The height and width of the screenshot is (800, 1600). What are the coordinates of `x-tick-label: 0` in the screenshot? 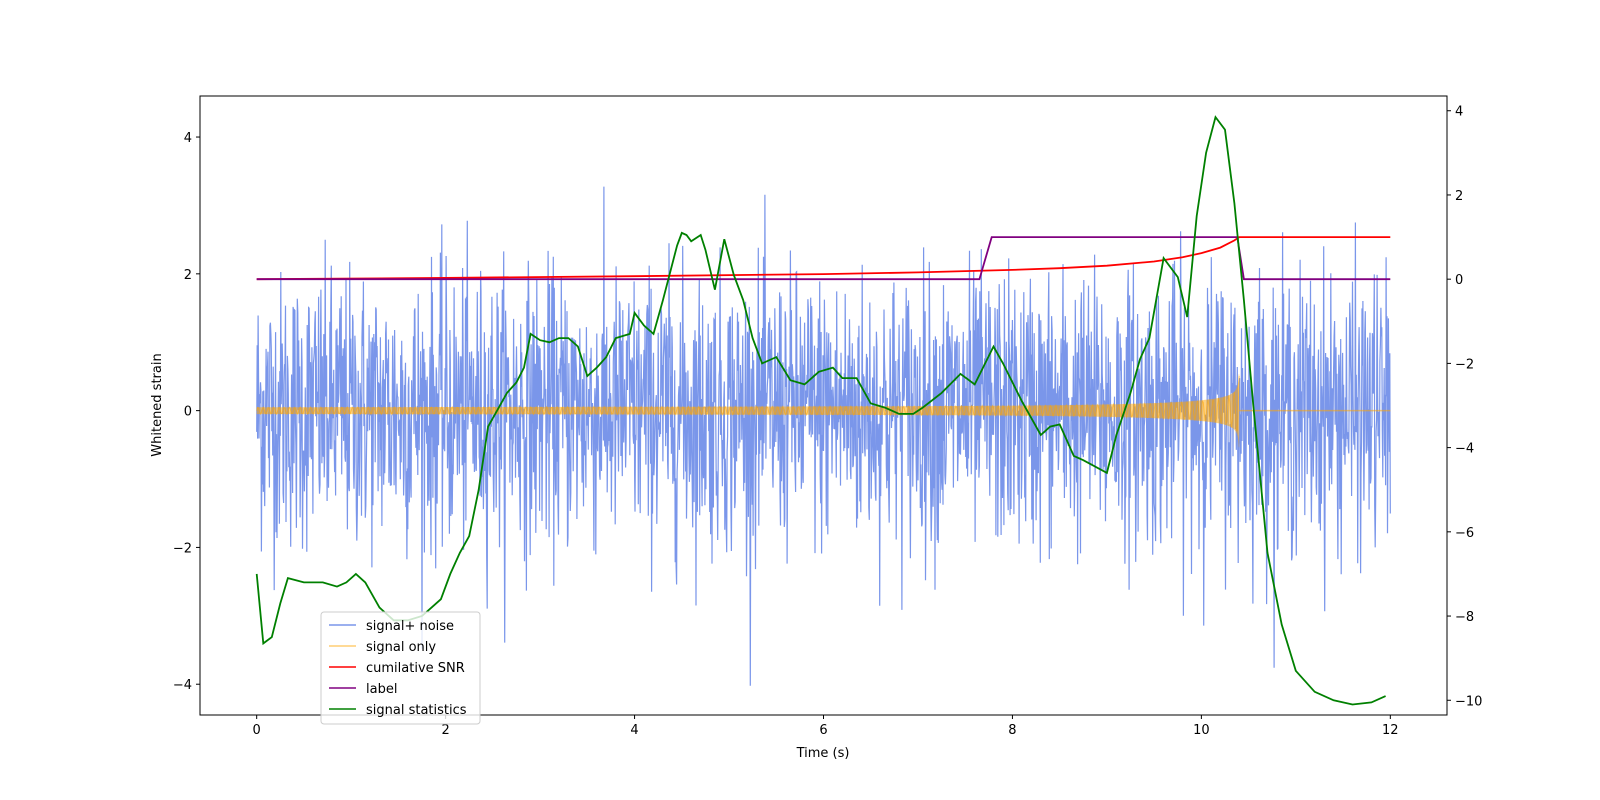 It's located at (257, 730).